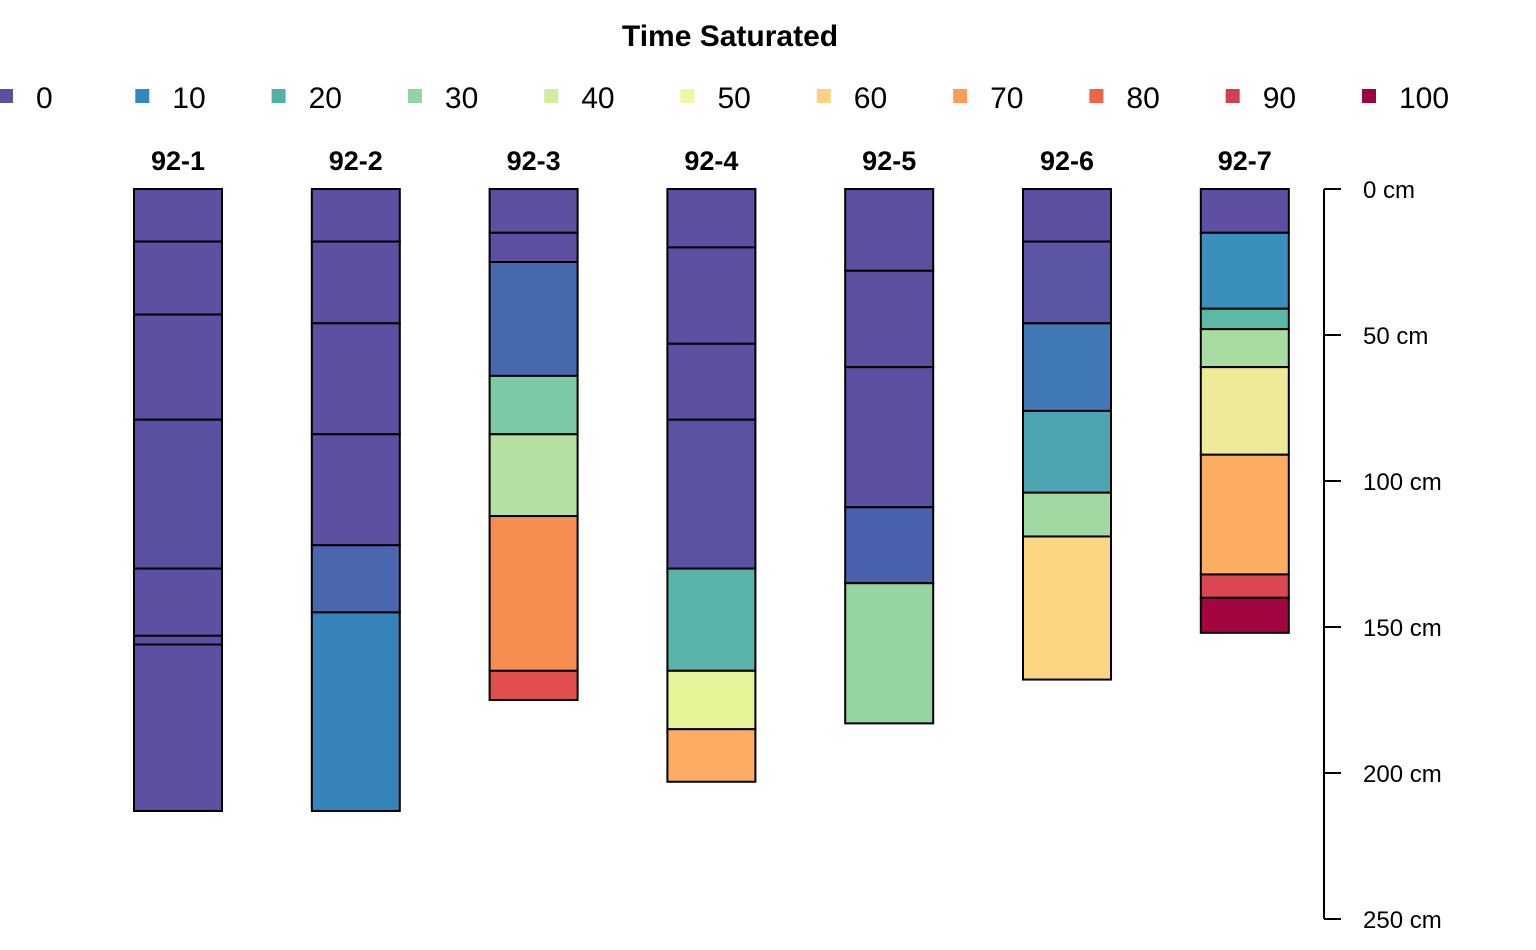 The height and width of the screenshot is (950, 1536). What do you see at coordinates (1279, 98) in the screenshot?
I see `legend-label-90: 90` at bounding box center [1279, 98].